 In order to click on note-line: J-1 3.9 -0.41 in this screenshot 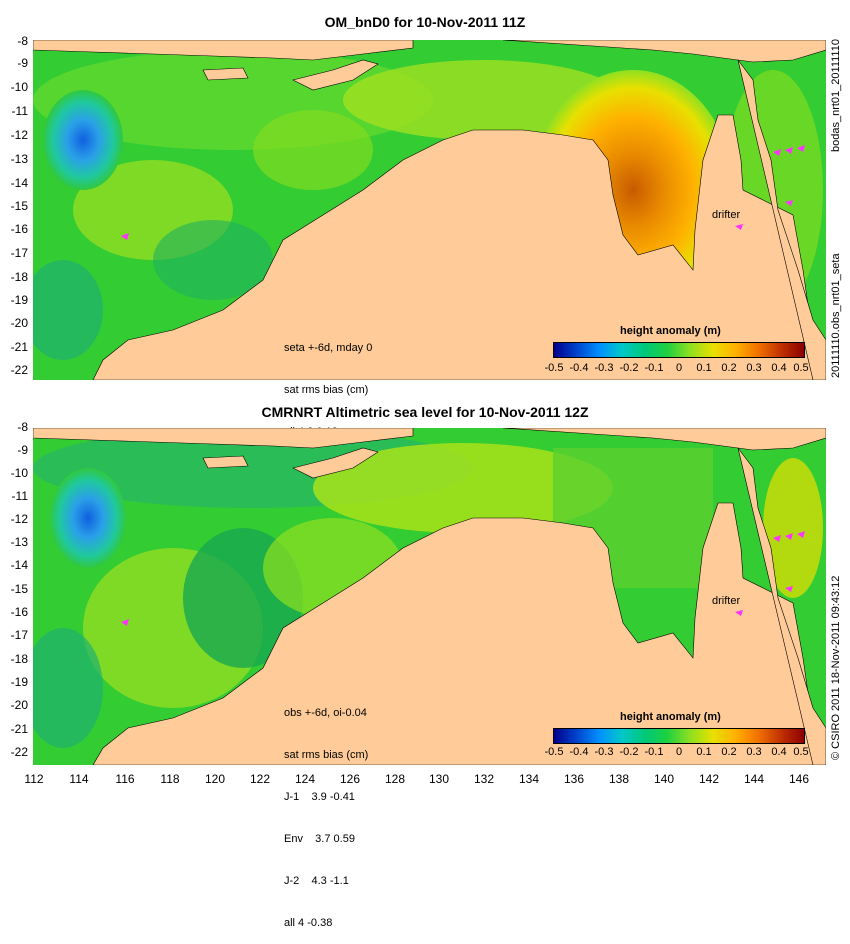, I will do `click(319, 797)`.